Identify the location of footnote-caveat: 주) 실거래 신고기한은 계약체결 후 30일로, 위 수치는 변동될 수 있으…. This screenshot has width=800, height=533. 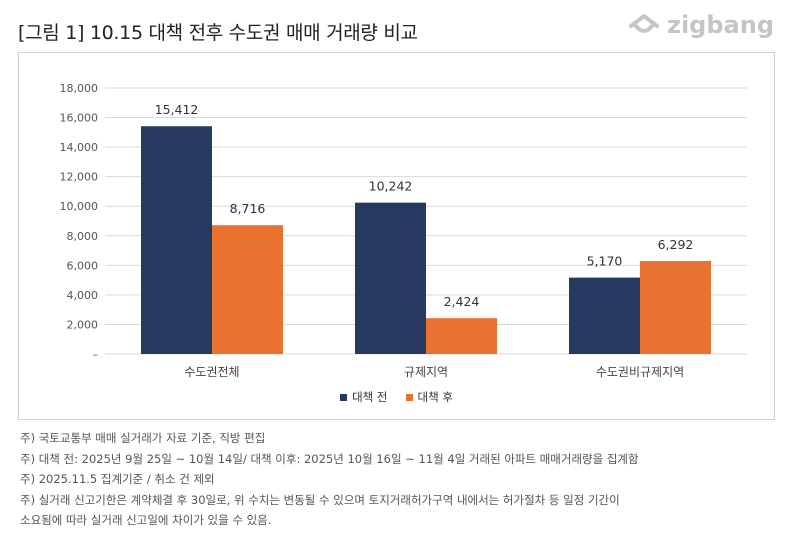
(320, 499).